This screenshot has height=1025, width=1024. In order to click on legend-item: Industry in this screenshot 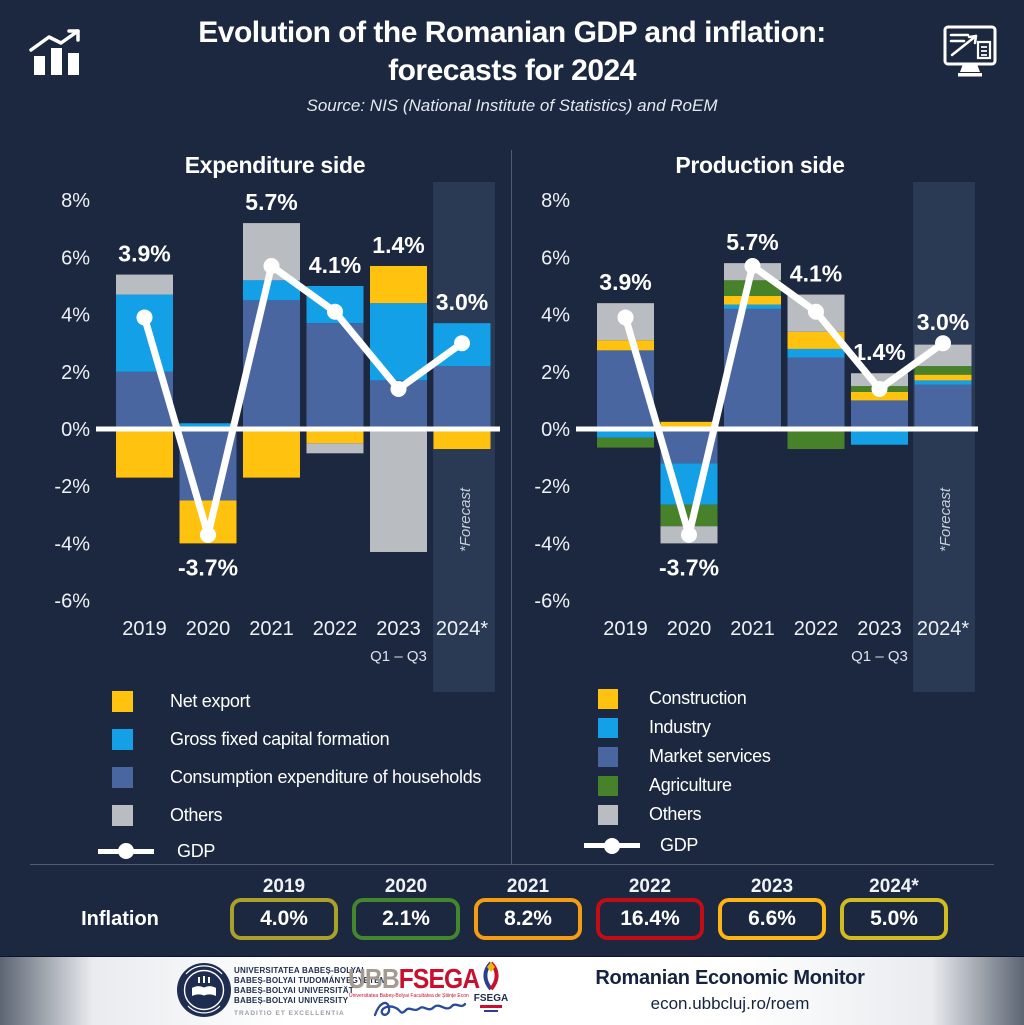, I will do `click(684, 727)`.